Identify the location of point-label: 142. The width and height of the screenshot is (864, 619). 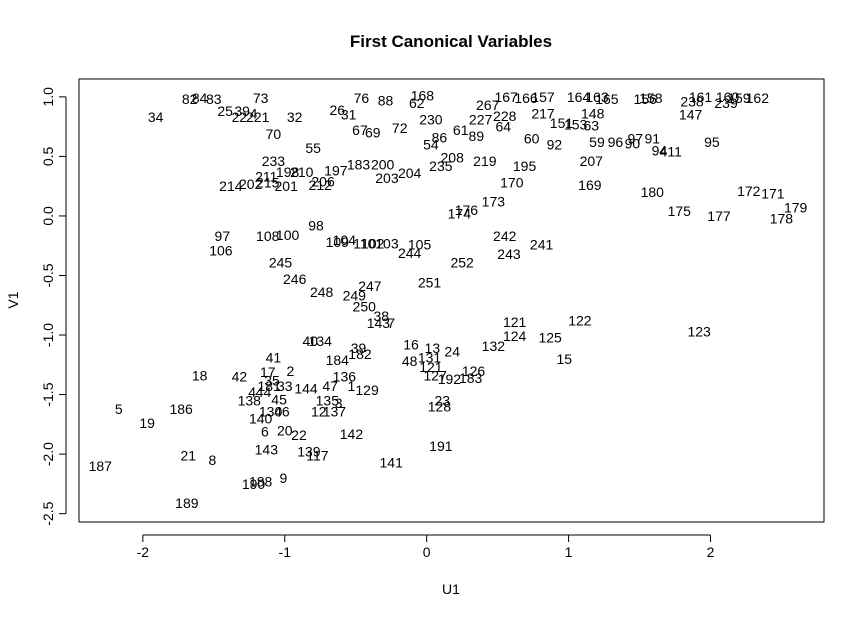
(352, 434).